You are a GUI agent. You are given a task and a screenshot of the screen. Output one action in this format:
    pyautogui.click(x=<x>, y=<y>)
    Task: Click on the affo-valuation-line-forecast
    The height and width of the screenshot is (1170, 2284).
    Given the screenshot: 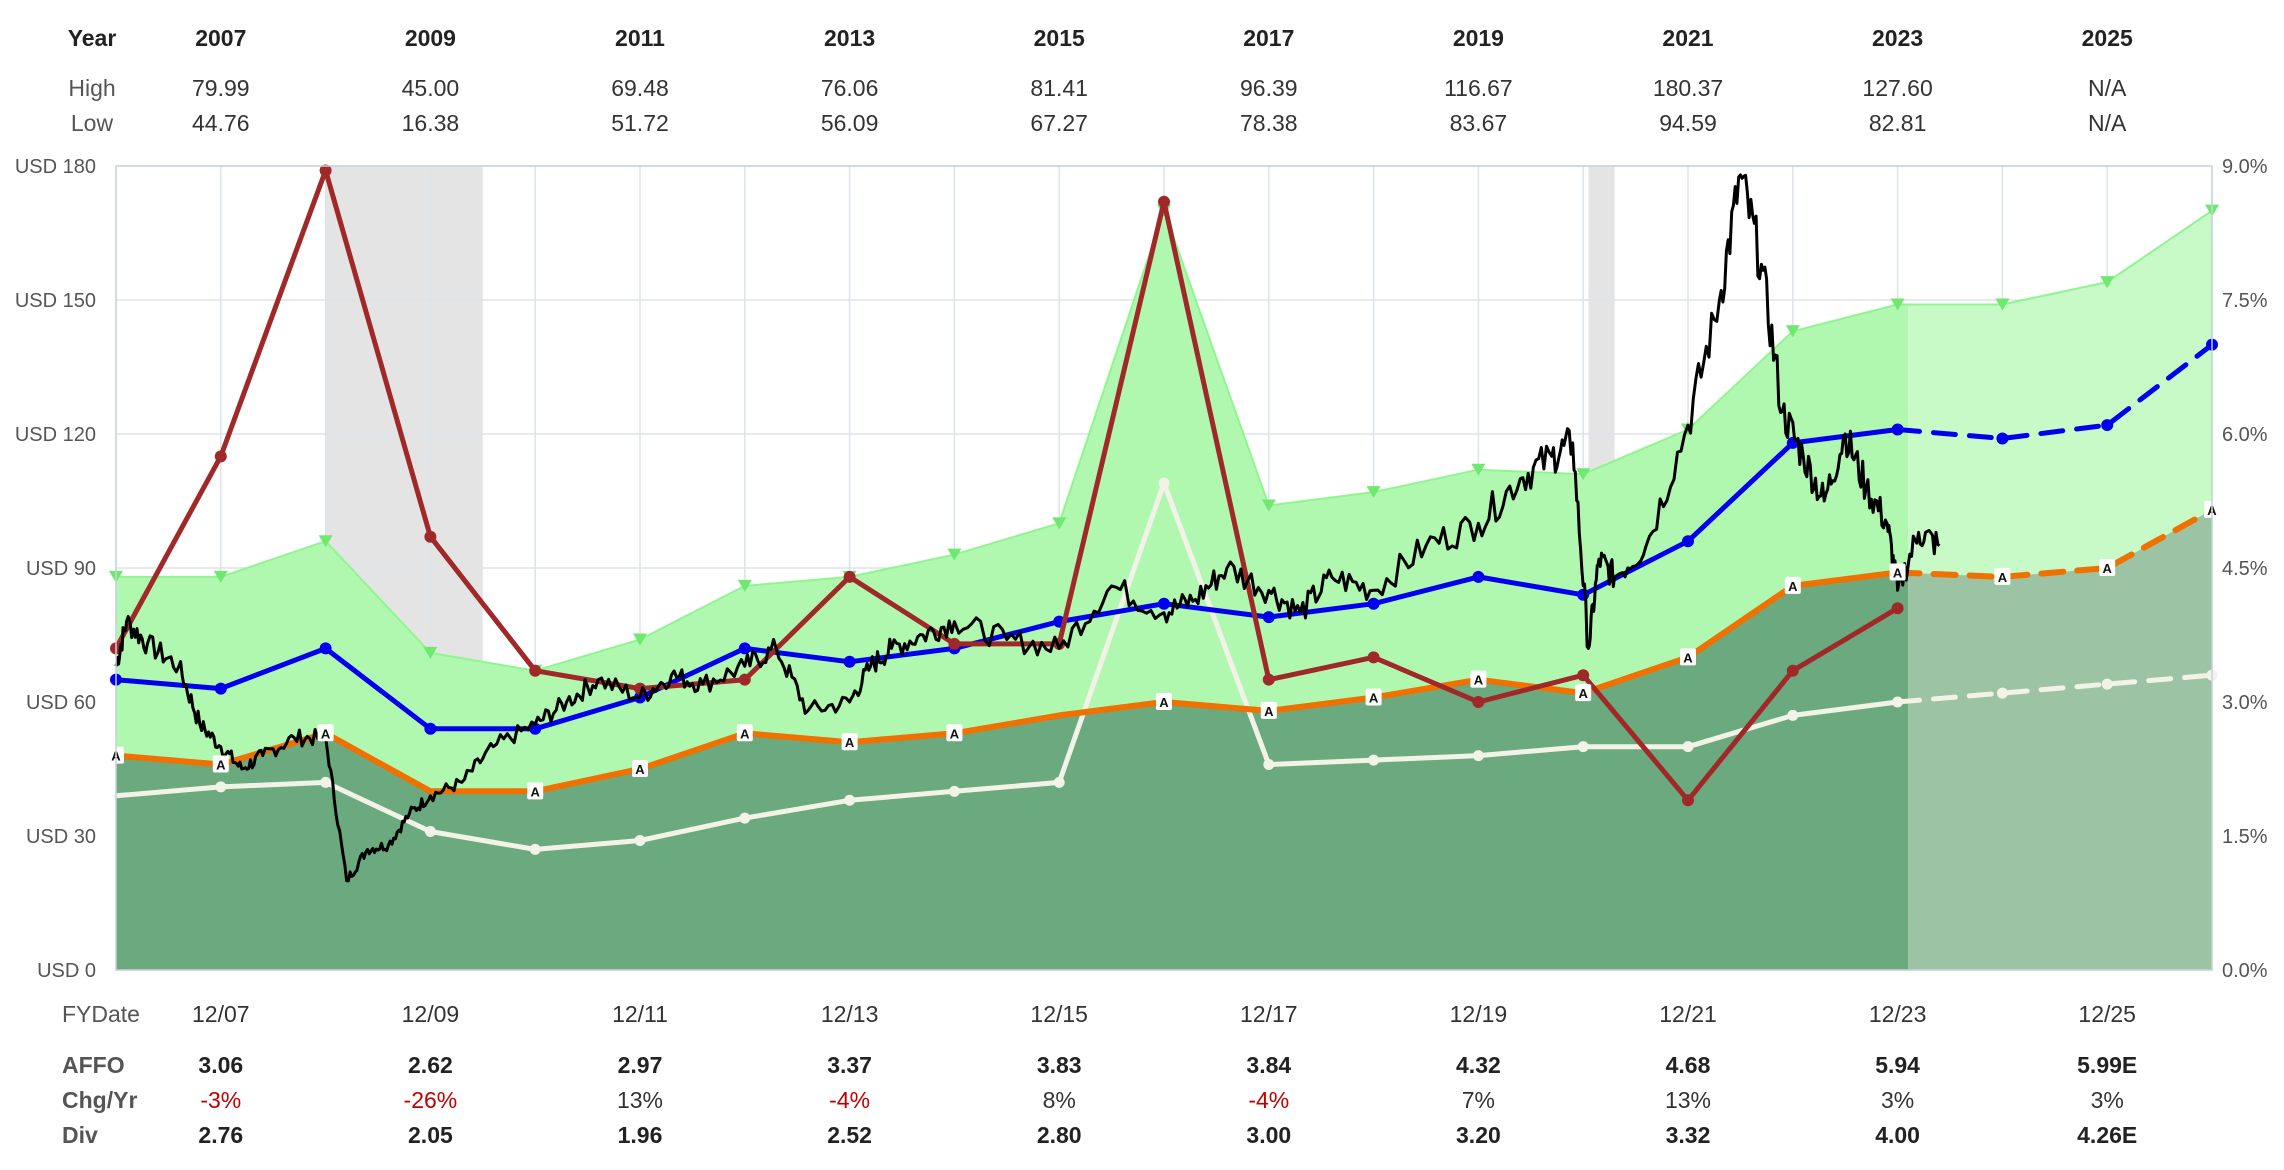 What is the action you would take?
    pyautogui.click(x=2054, y=543)
    